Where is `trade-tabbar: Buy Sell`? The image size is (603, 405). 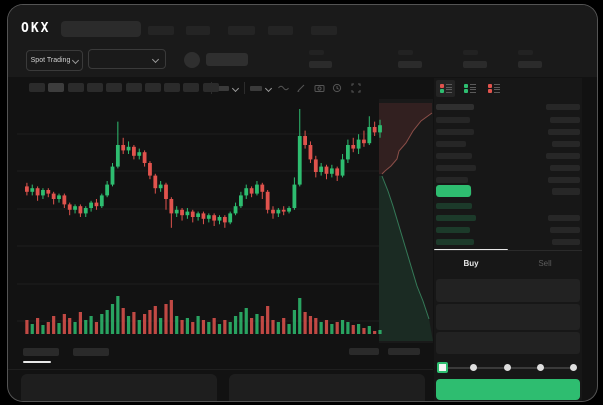
trade-tabbar: Buy Sell is located at coordinates (508, 262).